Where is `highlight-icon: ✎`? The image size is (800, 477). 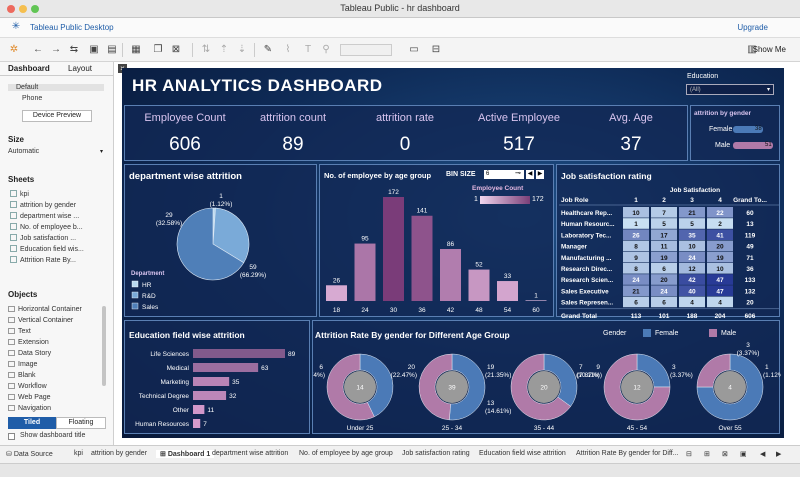 highlight-icon: ✎ is located at coordinates (268, 49).